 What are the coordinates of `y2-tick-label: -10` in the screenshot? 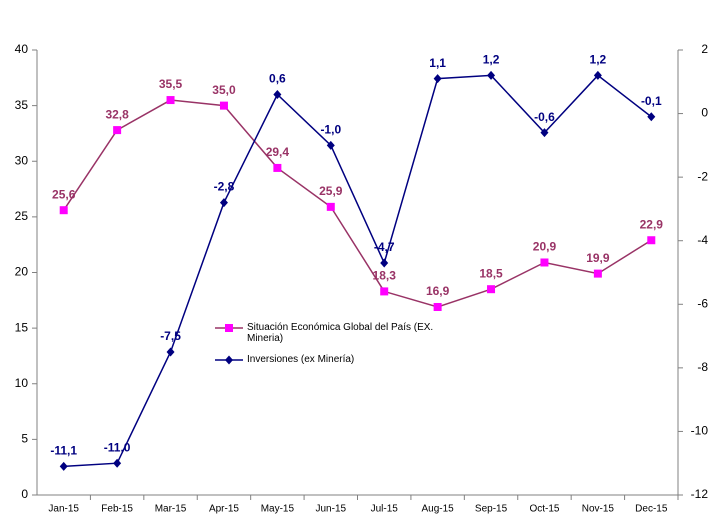 It's located at (699, 431).